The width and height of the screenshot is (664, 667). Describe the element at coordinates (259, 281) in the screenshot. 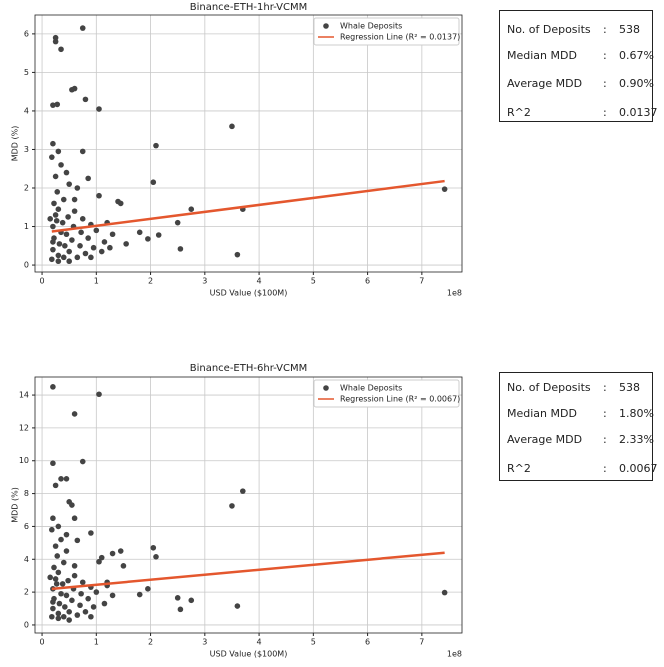

I see `x-tick-label: 4` at that location.